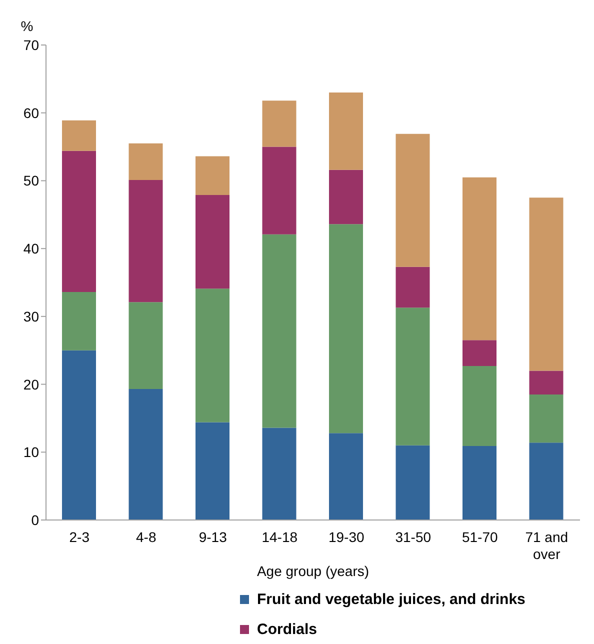 This screenshot has width=594, height=644. Describe the element at coordinates (35, 520) in the screenshot. I see `y-tick-label: 0` at that location.